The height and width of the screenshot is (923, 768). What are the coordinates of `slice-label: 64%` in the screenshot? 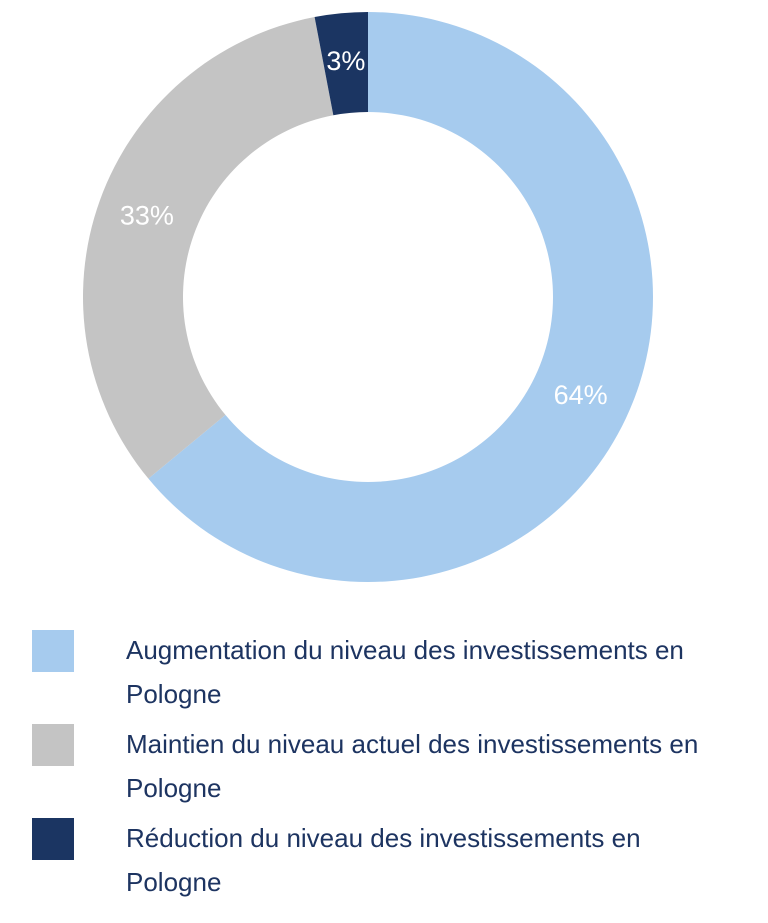 It's located at (581, 395).